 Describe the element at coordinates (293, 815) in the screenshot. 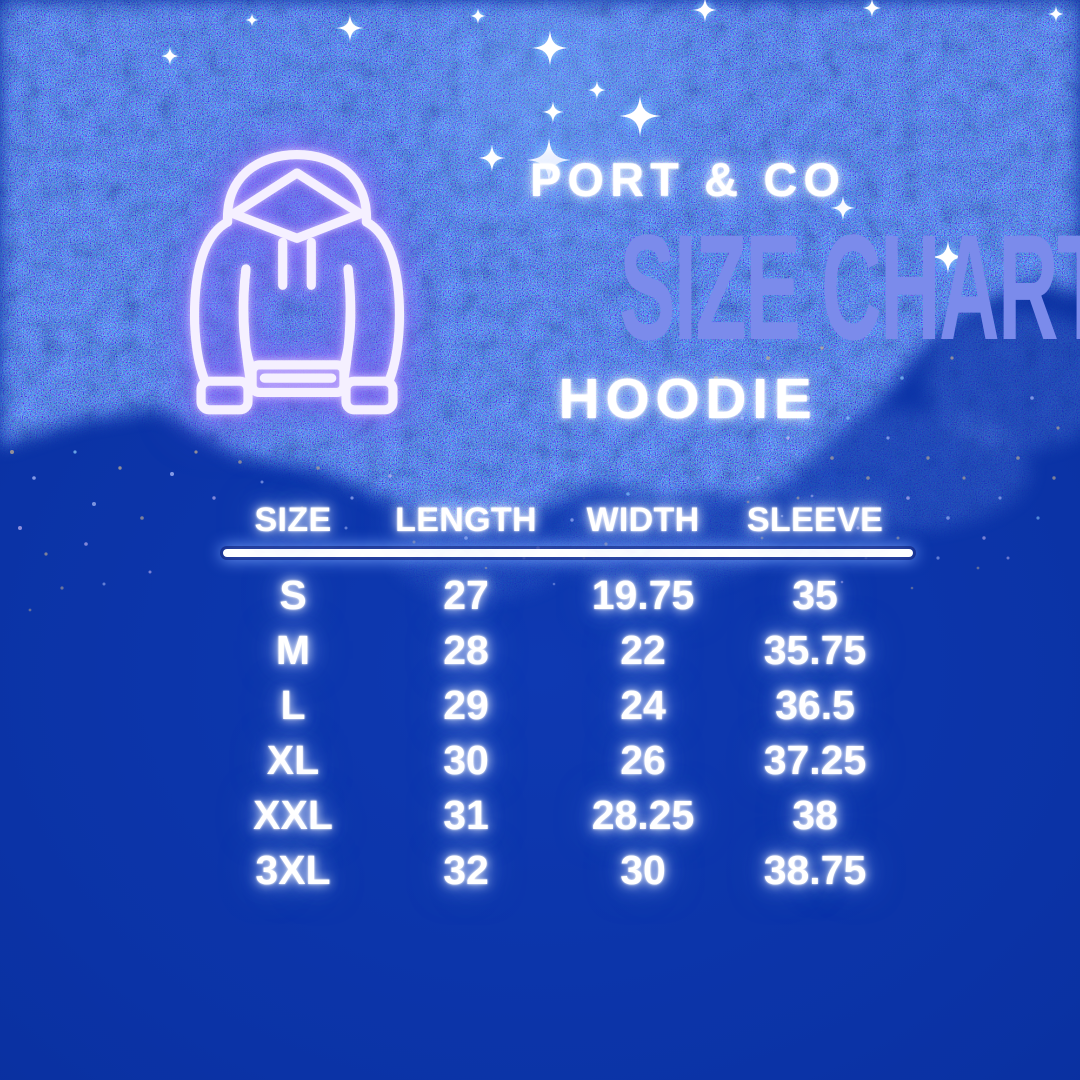

I see `size-cell: XXL` at that location.